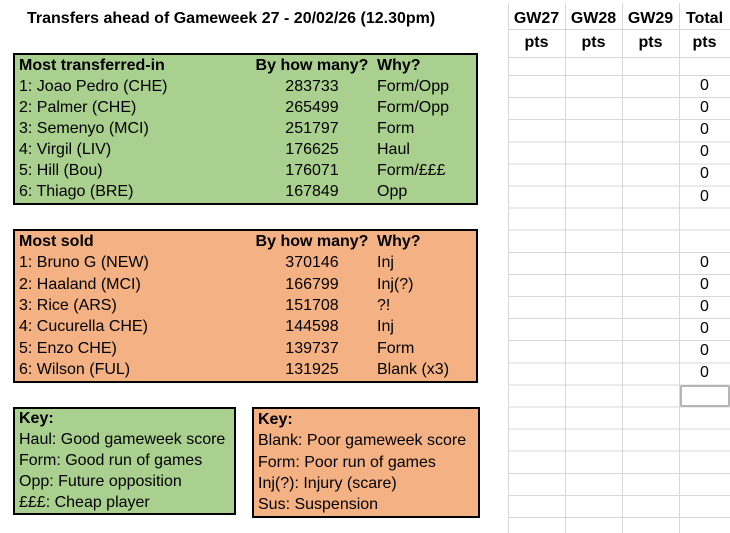 This screenshot has width=730, height=533. Describe the element at coordinates (312, 327) in the screenshot. I see `count-cell: 144598` at that location.